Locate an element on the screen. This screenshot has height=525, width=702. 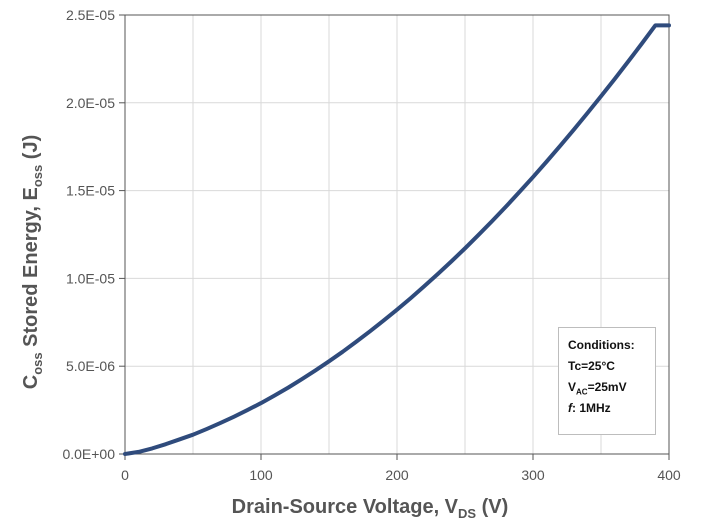
y-axis-label-pre: C is located at coordinates (31, 382).